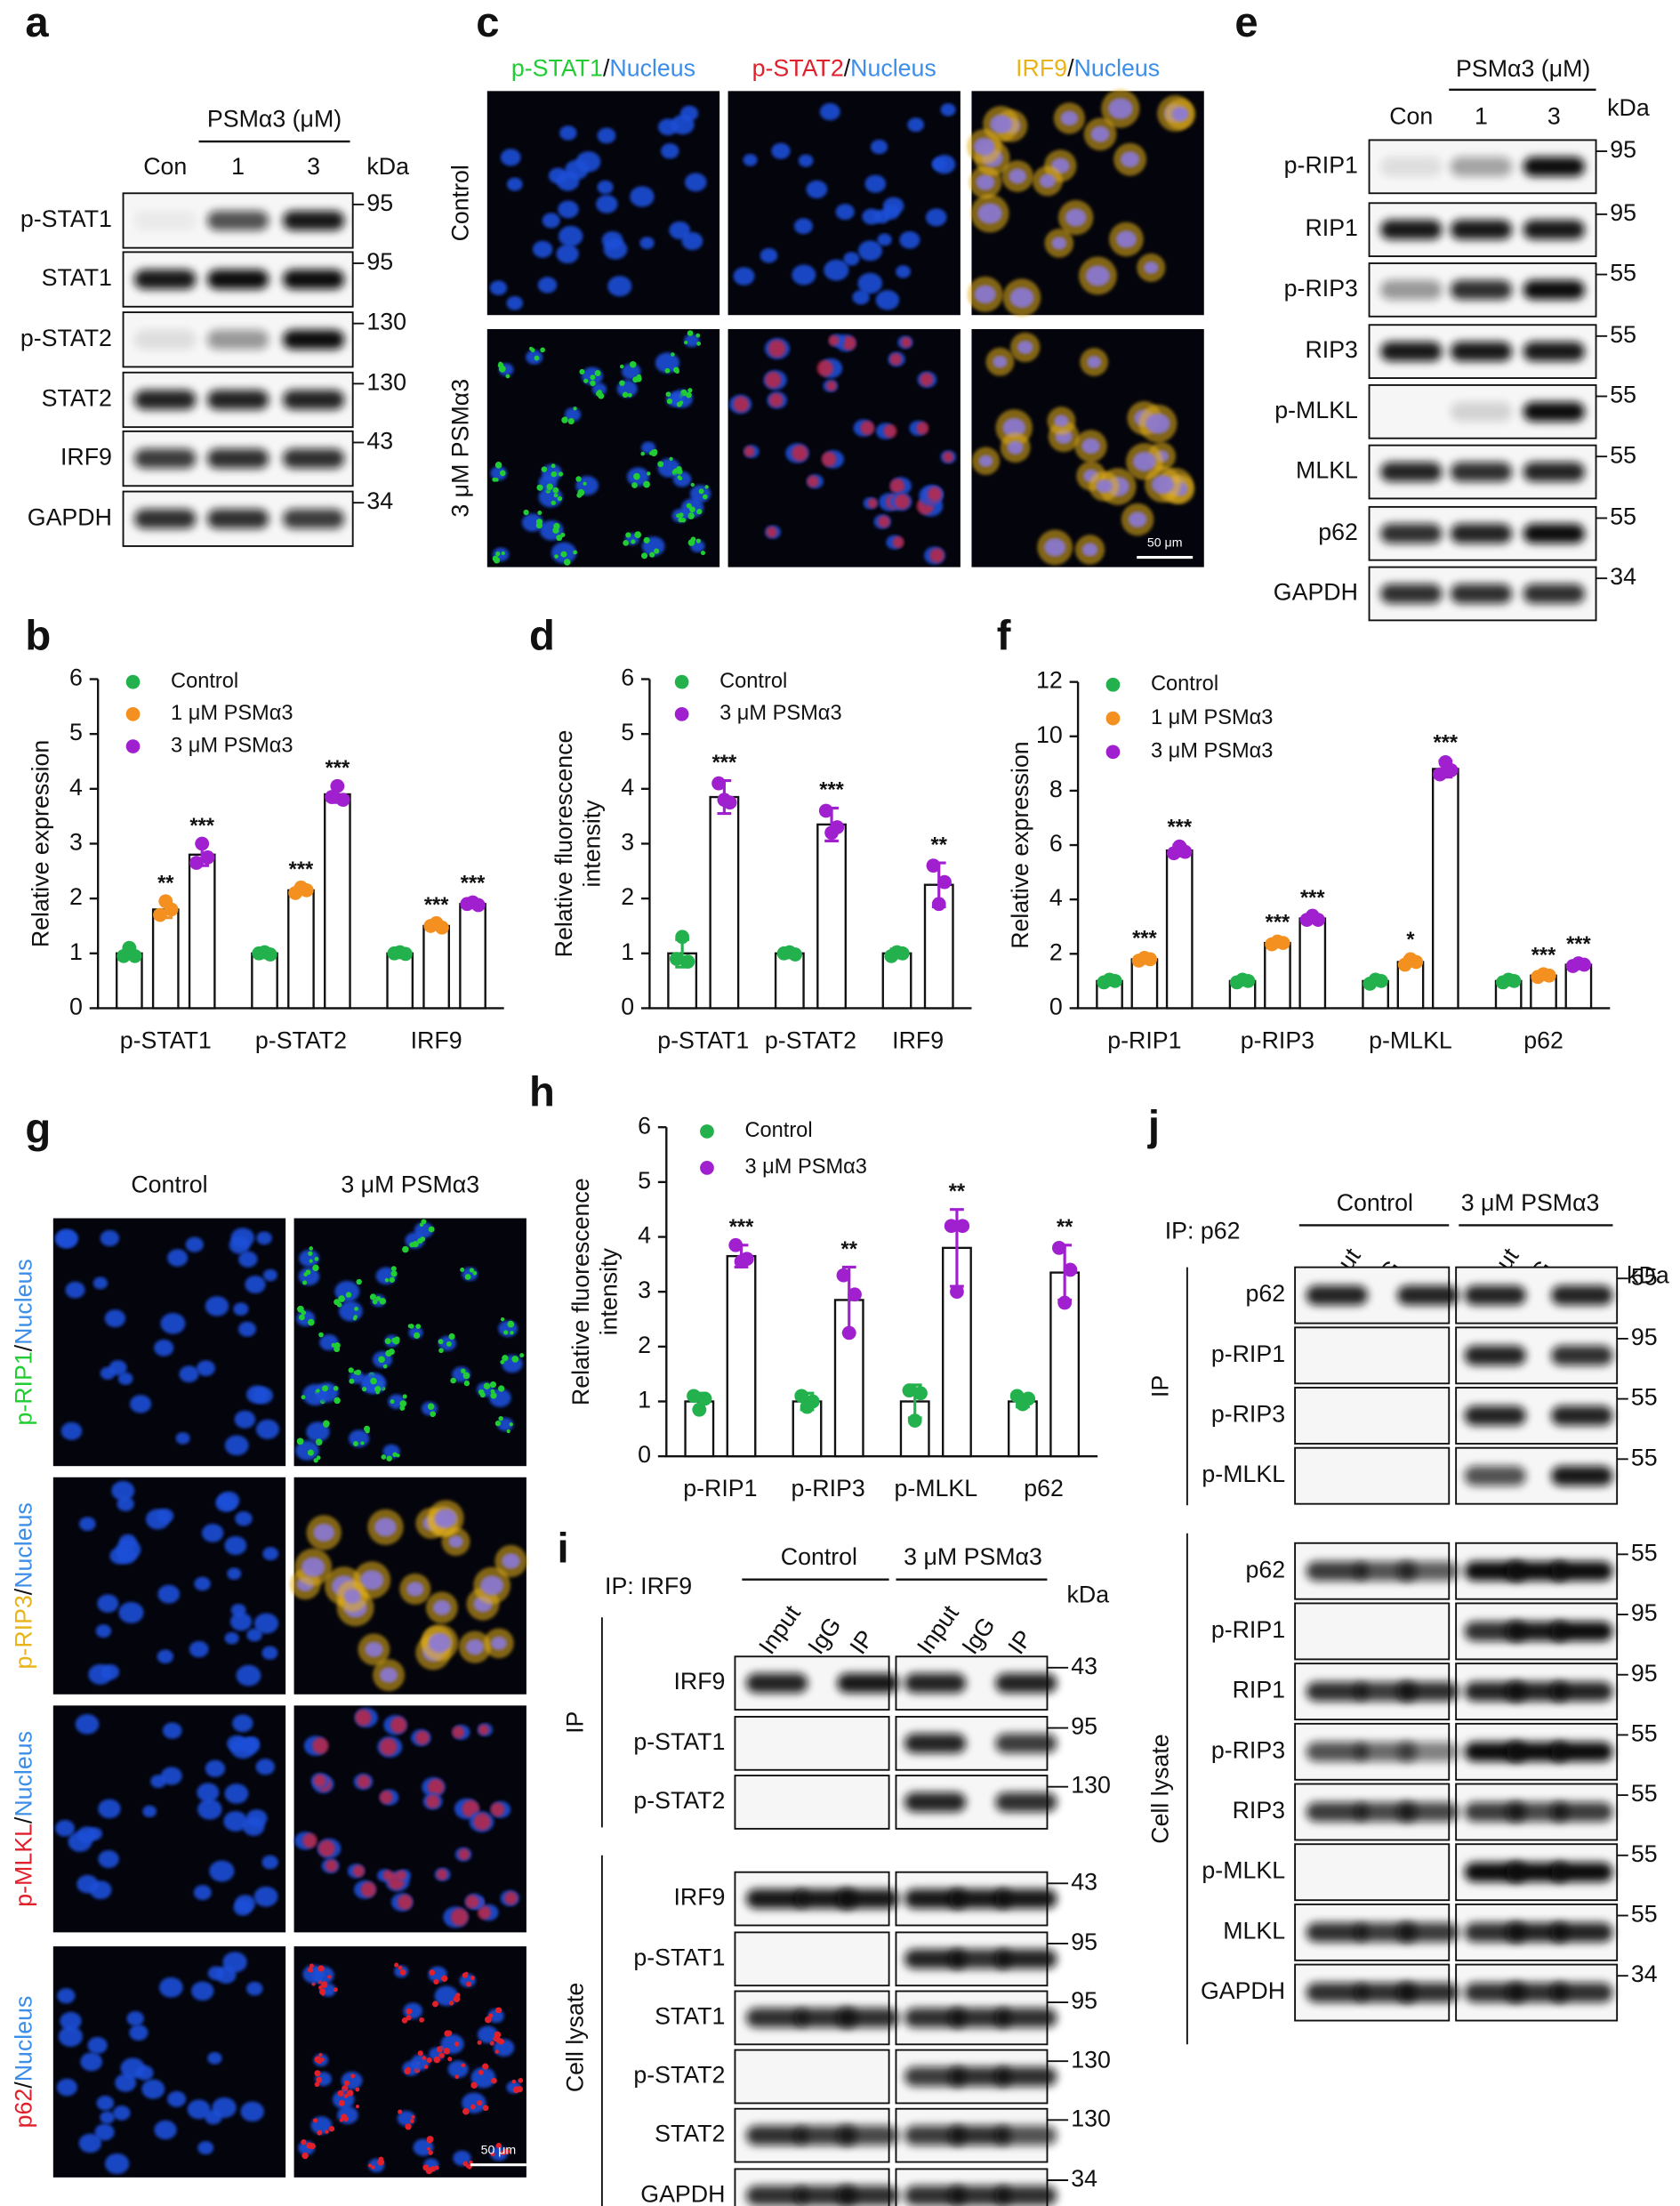 The image size is (1680, 2206). Describe the element at coordinates (644, 1235) in the screenshot. I see `y-tick-label: 4` at that location.